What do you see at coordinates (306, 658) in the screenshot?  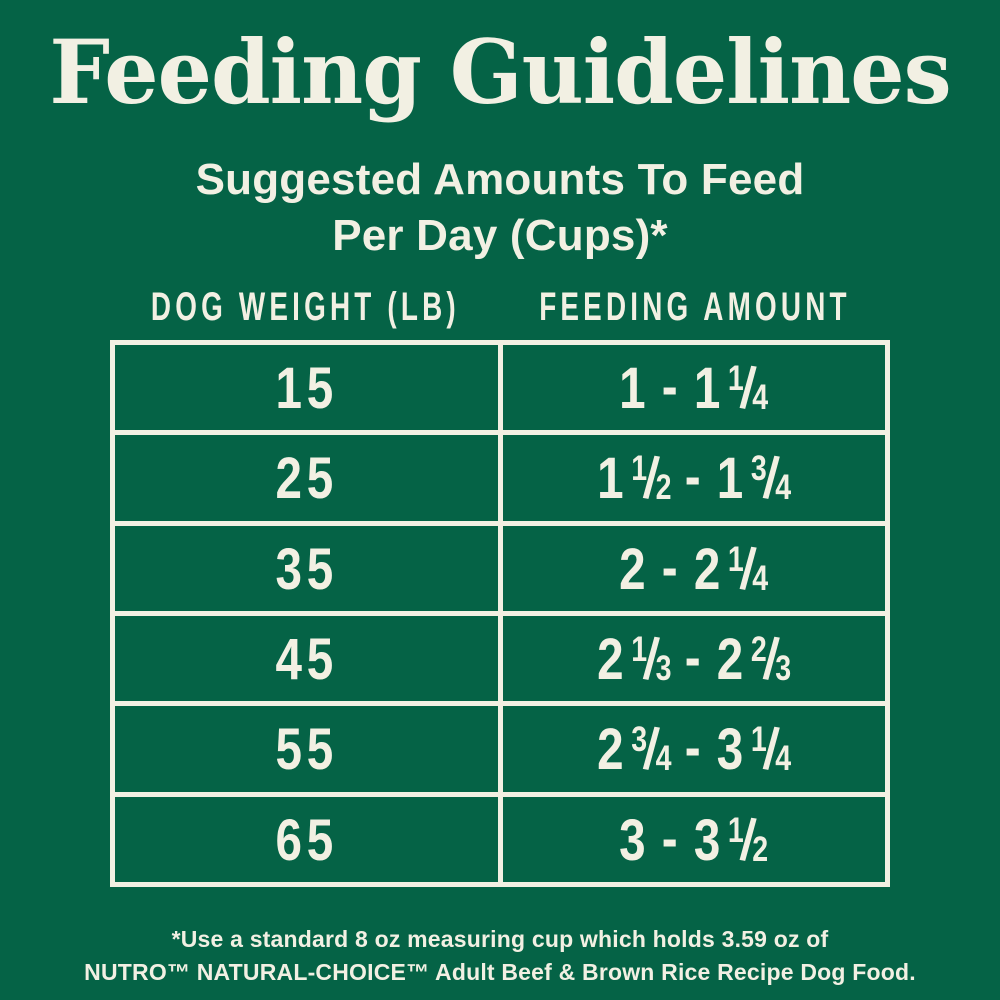 I see `dog-weight-value: 45` at bounding box center [306, 658].